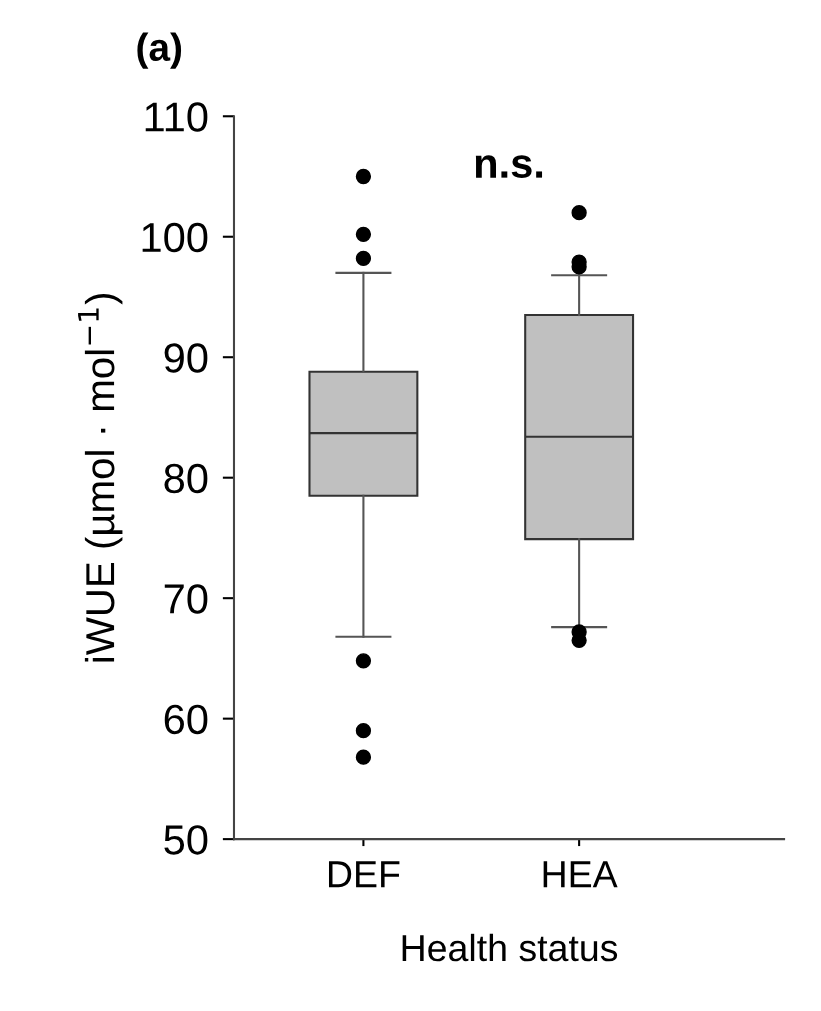 This screenshot has height=1011, width=821. What do you see at coordinates (175, 237) in the screenshot?
I see `y-tick-label: 100` at bounding box center [175, 237].